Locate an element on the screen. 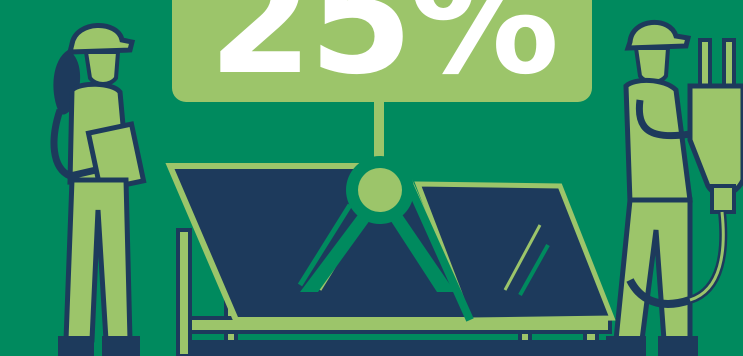 The width and height of the screenshot is (743, 356). male-worker-icon is located at coordinates (652, 188).